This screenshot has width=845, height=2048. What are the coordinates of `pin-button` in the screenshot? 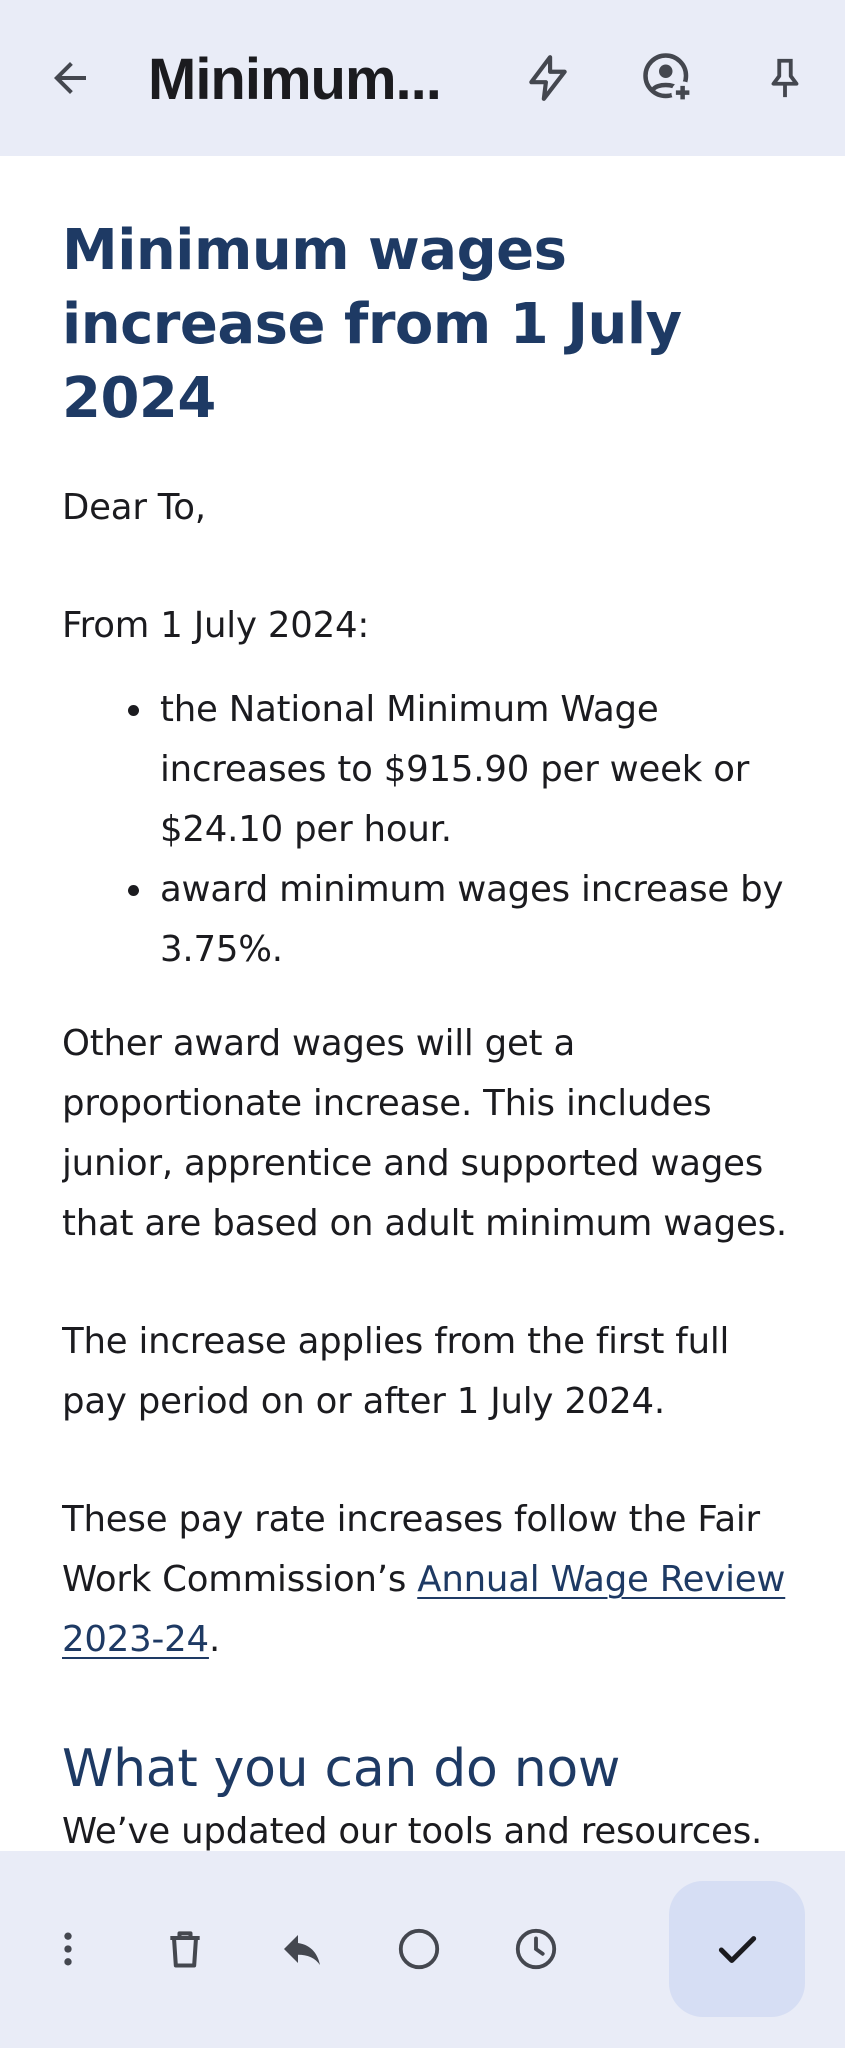 It's located at (785, 78).